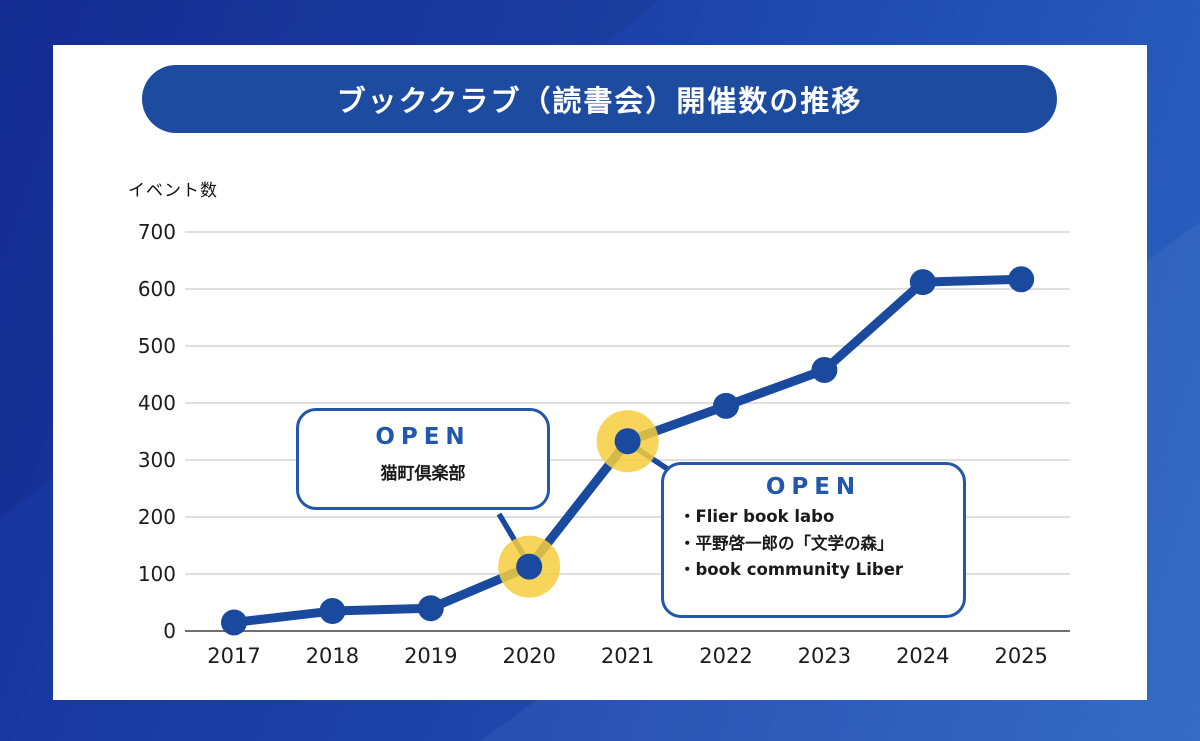  I want to click on callout-list-item: ・book community Liber, so click(791, 570).